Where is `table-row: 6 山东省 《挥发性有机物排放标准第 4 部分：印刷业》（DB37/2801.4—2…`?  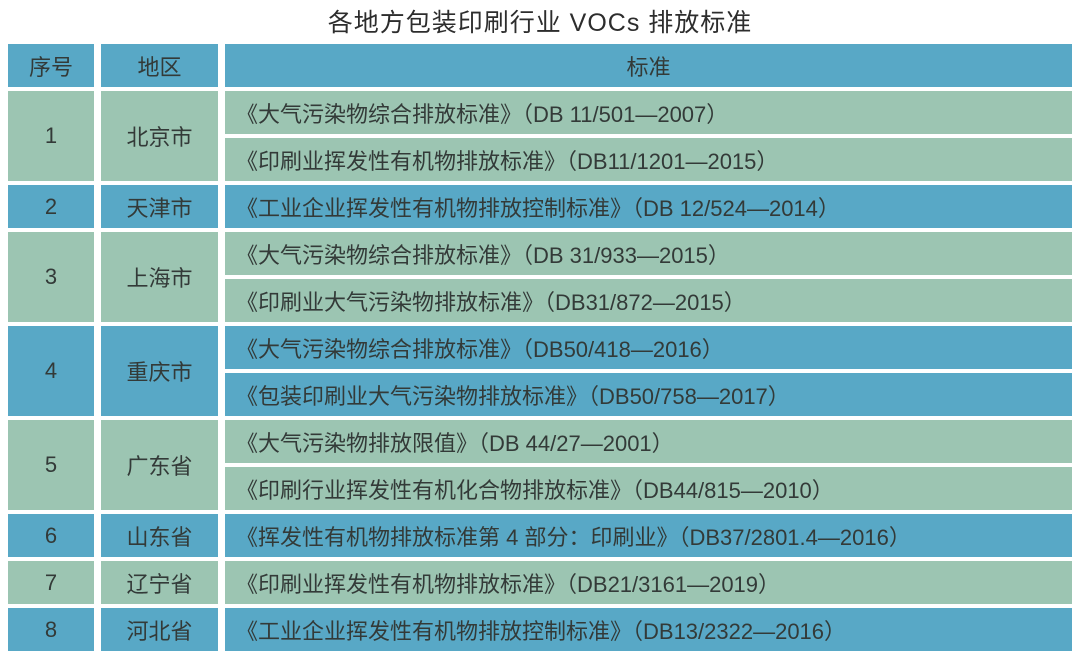
table-row: 6 山东省 《挥发性有机物排放标准第 4 部分：印刷业》（DB37/2801.4—2… is located at coordinates (540, 535).